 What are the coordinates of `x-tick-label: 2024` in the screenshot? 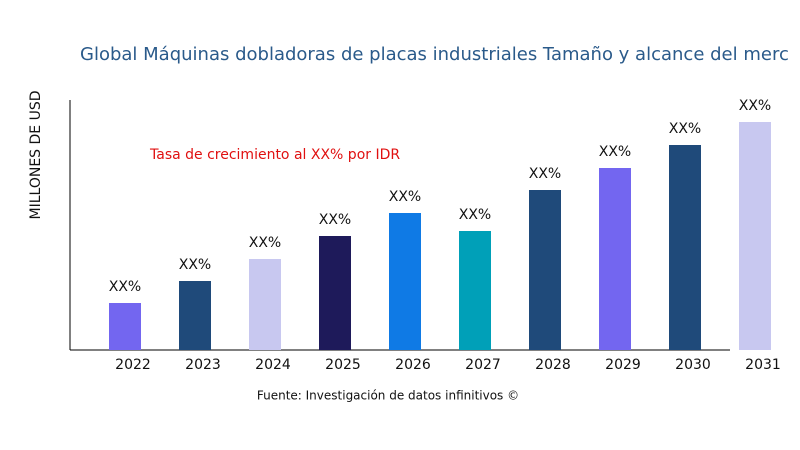 It's located at (273, 365).